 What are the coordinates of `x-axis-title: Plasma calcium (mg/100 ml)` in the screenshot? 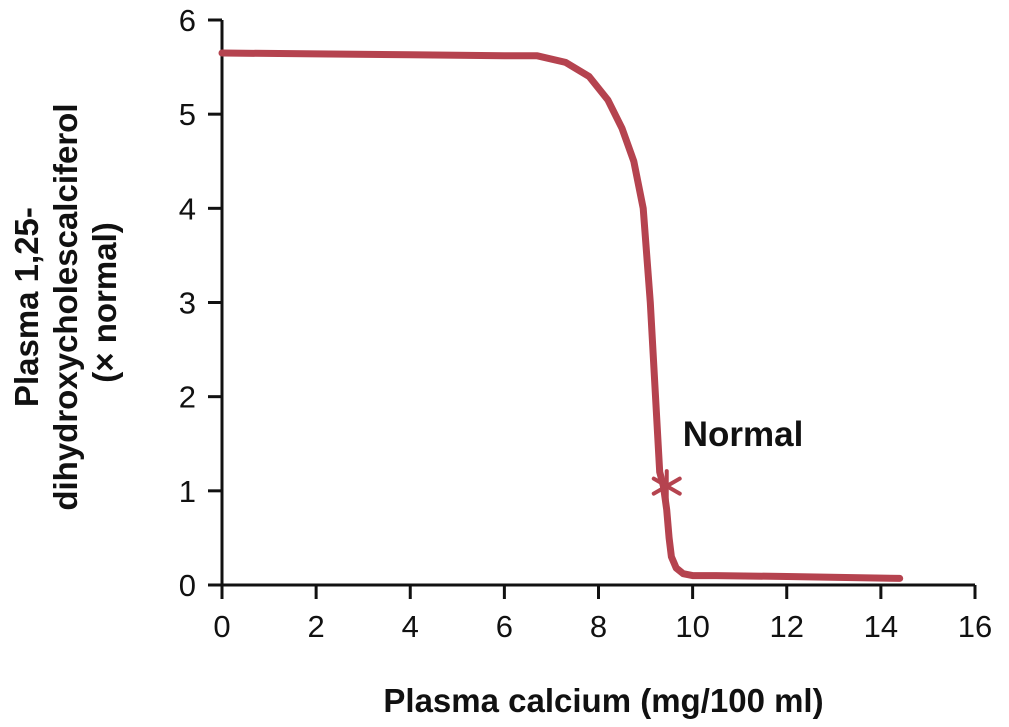 It's located at (603, 700).